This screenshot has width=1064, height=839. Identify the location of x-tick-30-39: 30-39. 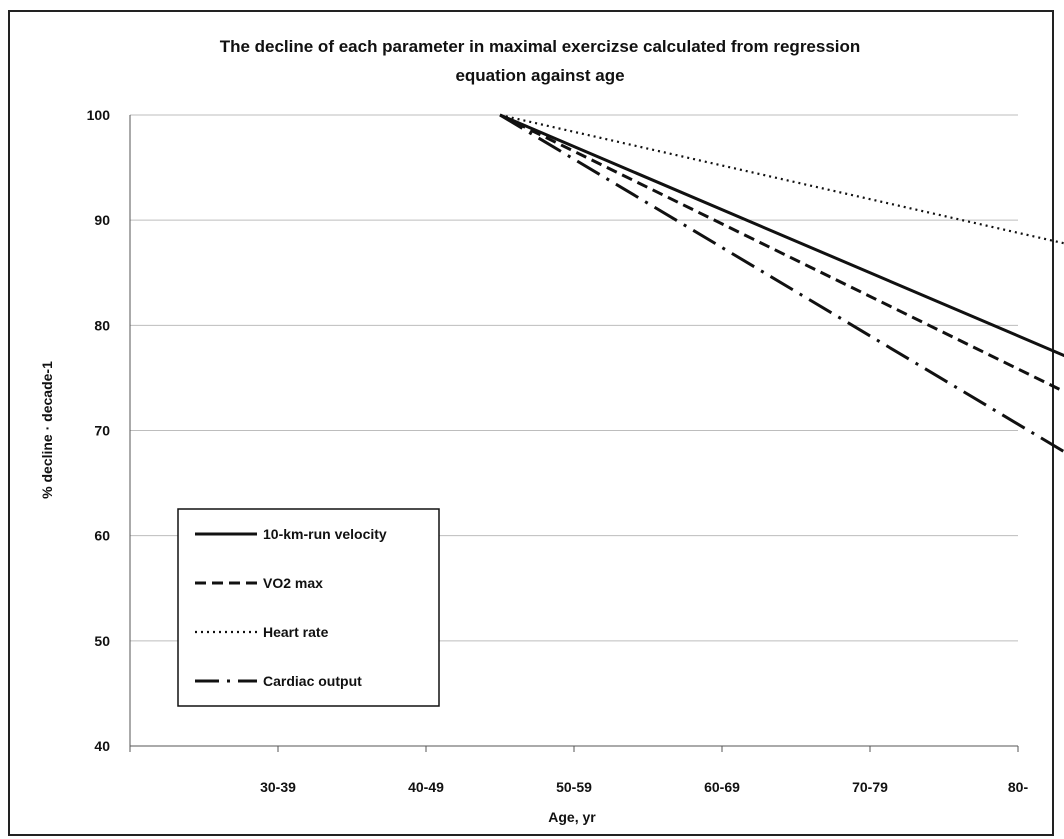
(278, 787).